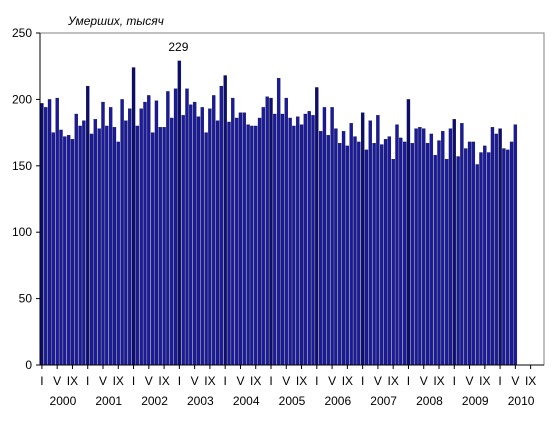 The height and width of the screenshot is (423, 554). Describe the element at coordinates (22, 166) in the screenshot. I see `y-tick-label: 150` at that location.